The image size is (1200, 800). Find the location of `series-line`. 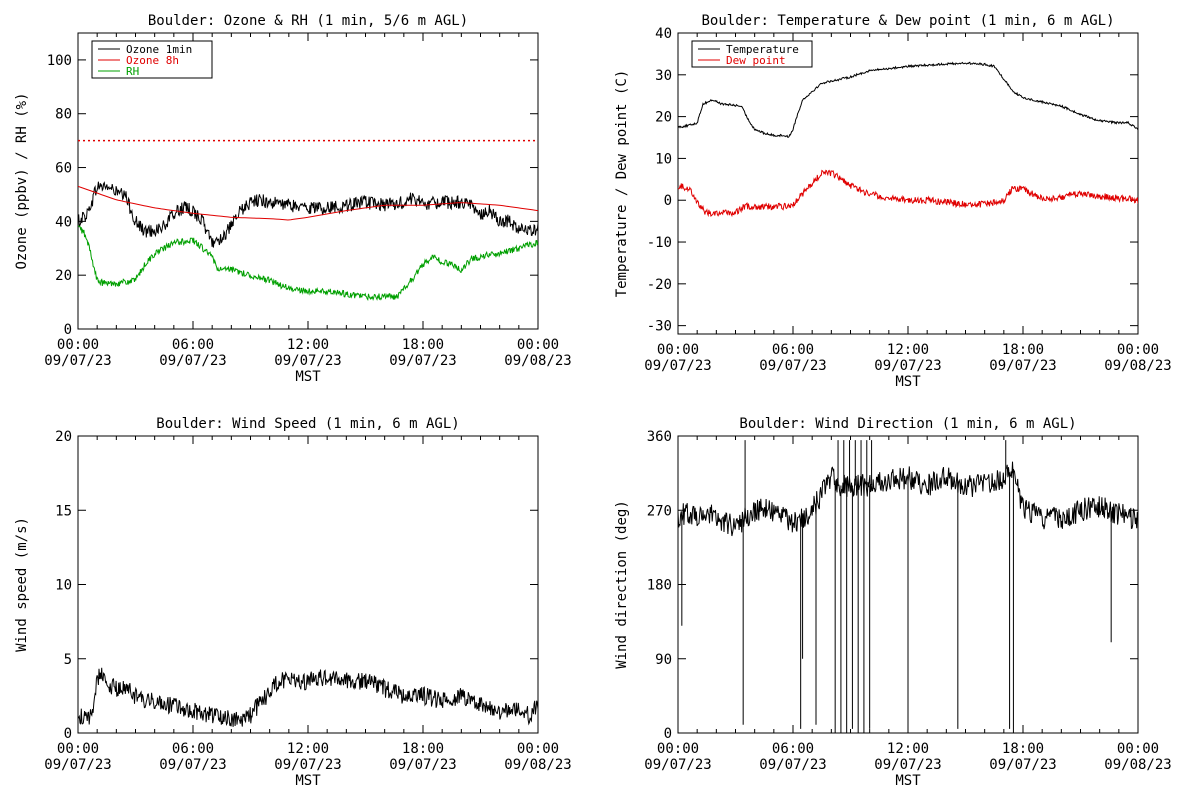

series-line is located at coordinates (308, 697).